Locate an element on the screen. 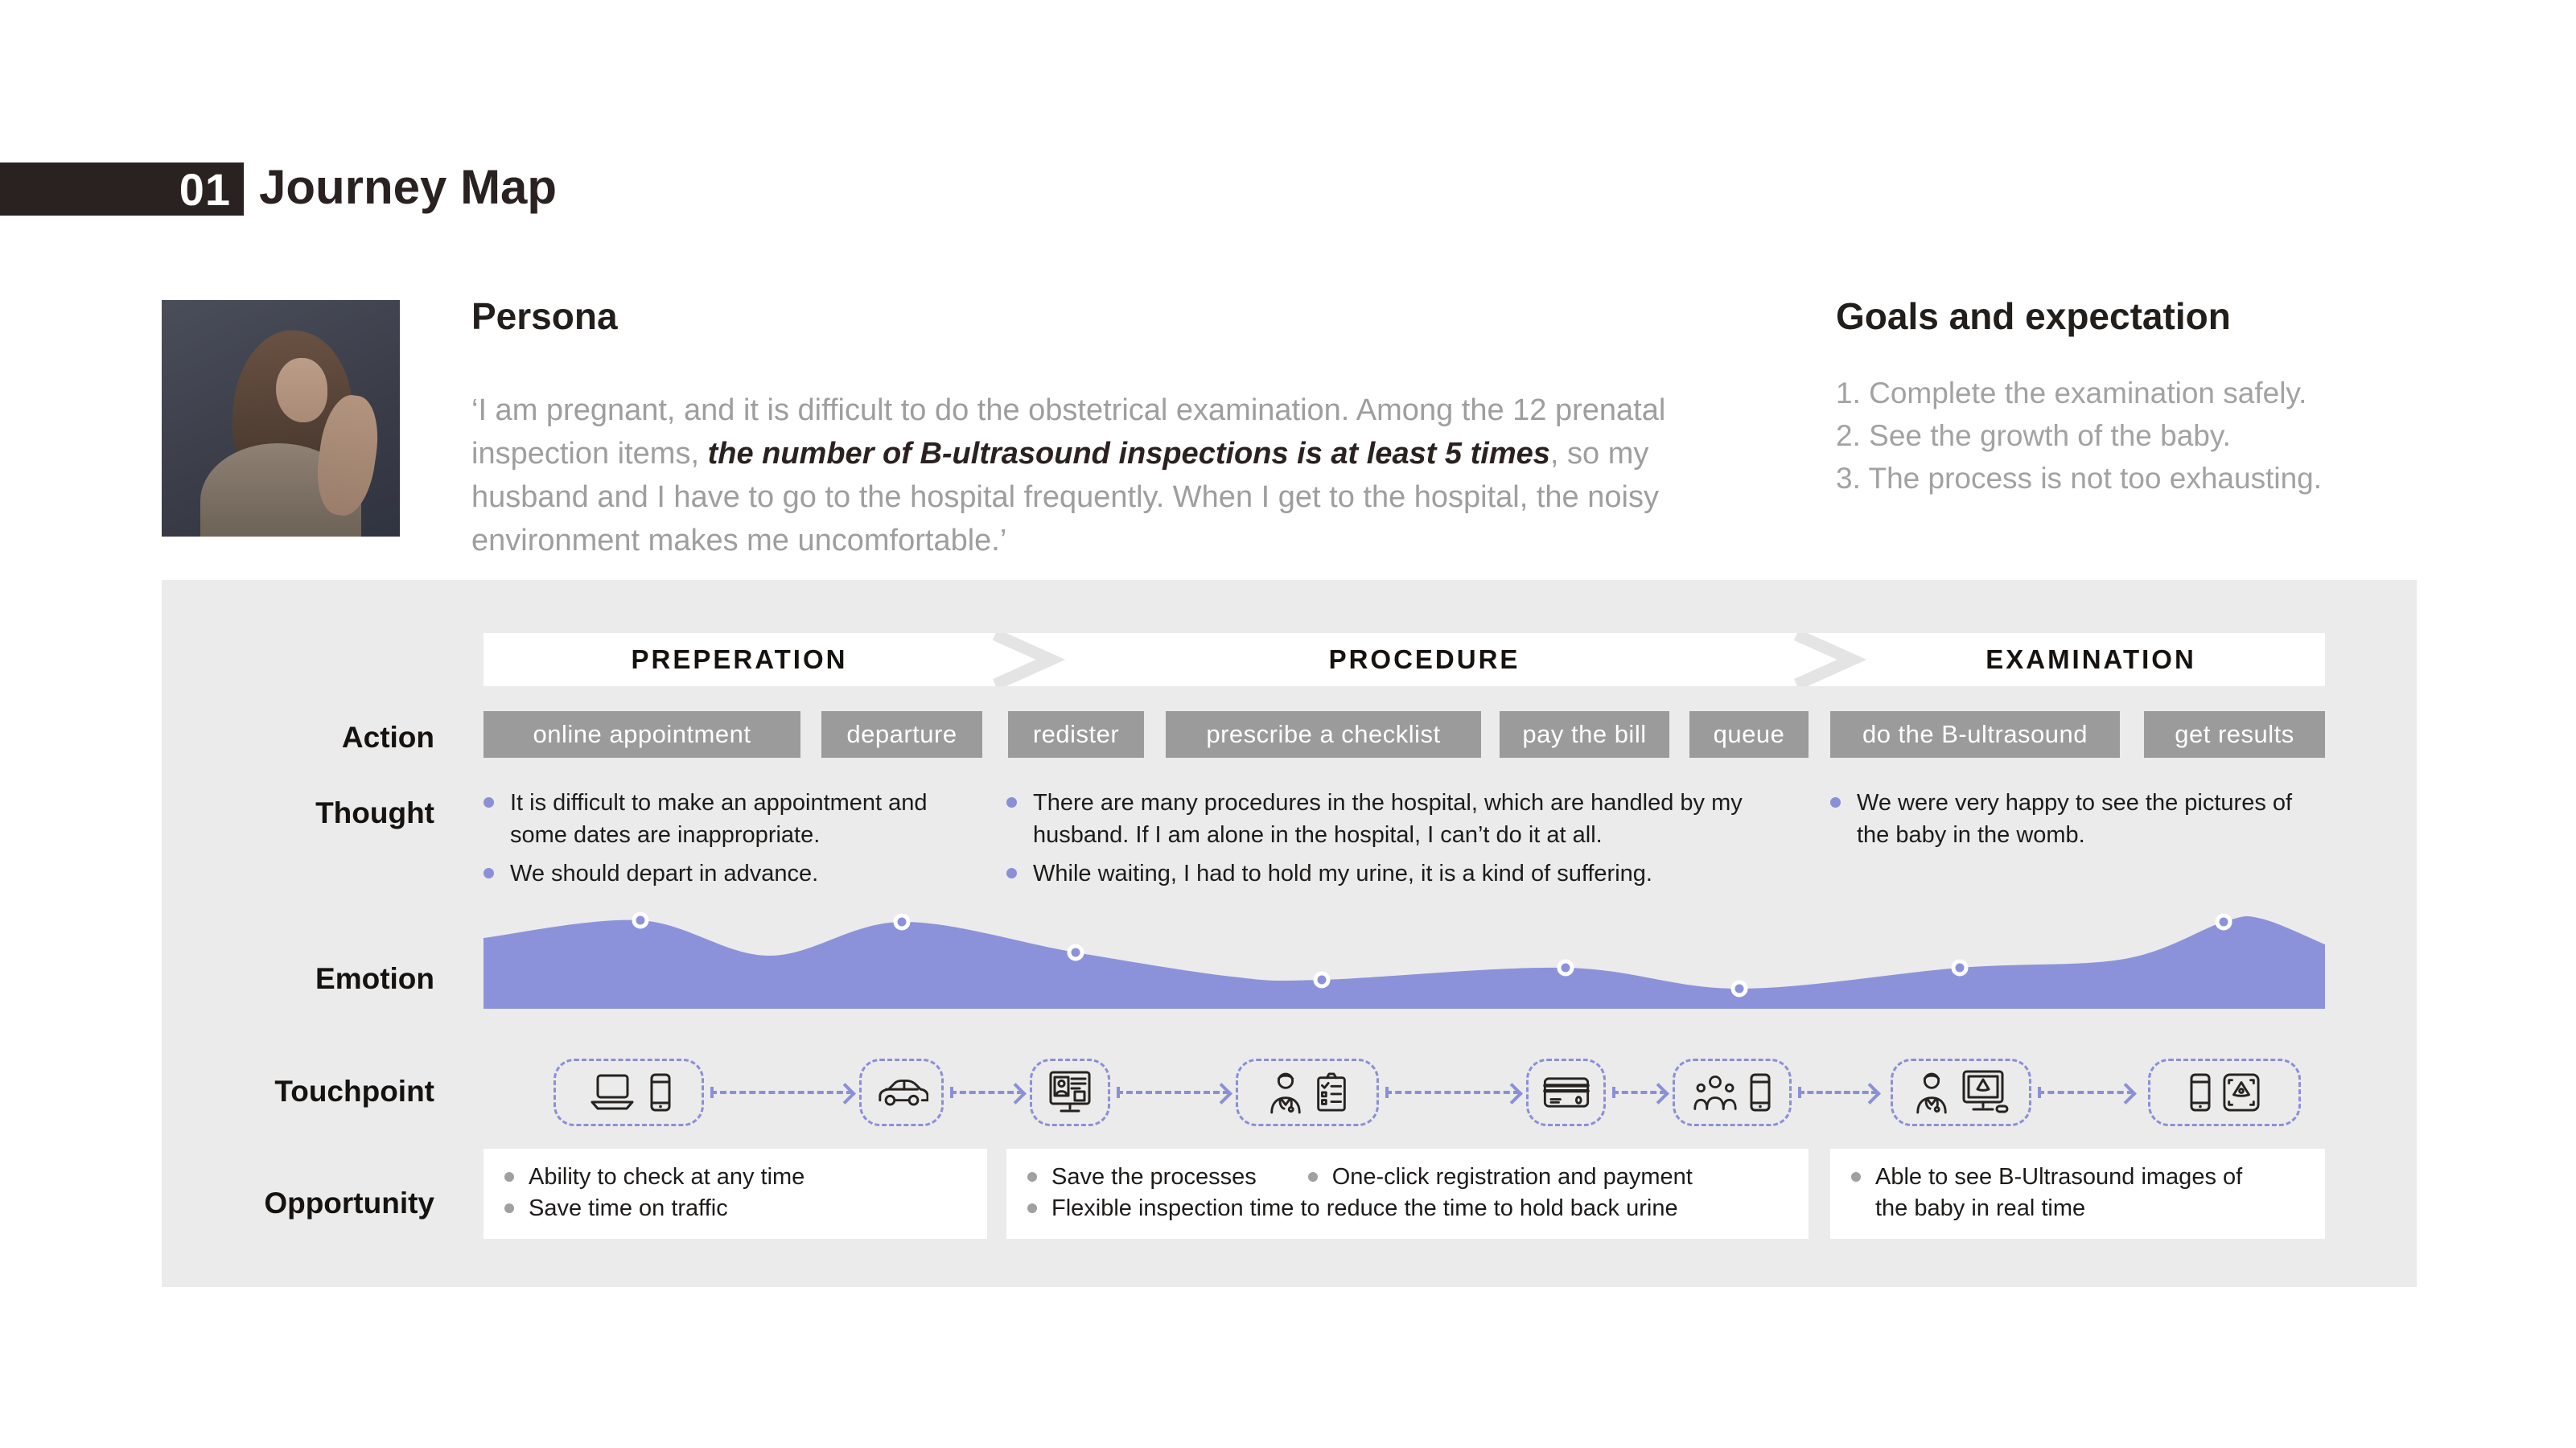 Image resolution: width=2576 pixels, height=1448 pixels. opportunity-item: One-click registration and payment is located at coordinates (1500, 1177).